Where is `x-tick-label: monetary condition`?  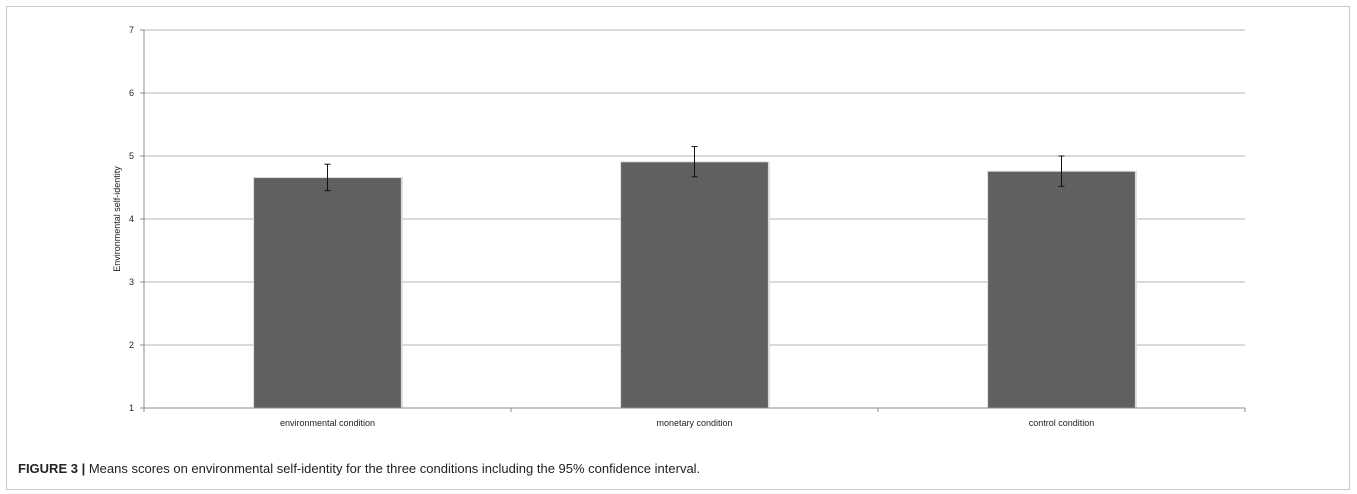 x-tick-label: monetary condition is located at coordinates (694, 423).